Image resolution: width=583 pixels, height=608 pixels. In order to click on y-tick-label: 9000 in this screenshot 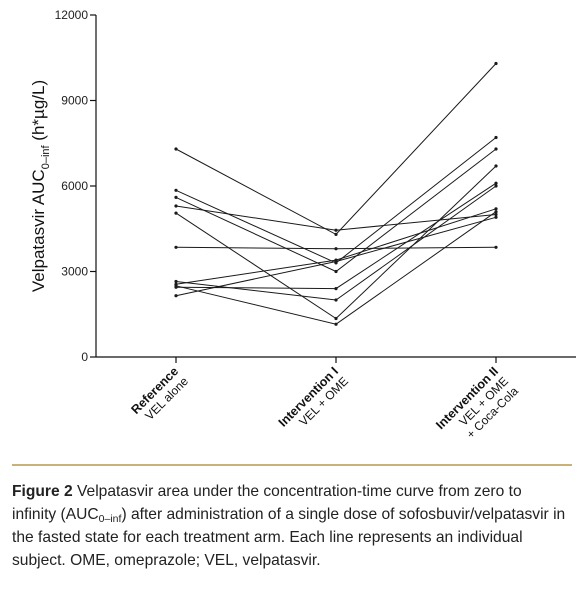, I will do `click(74, 101)`.